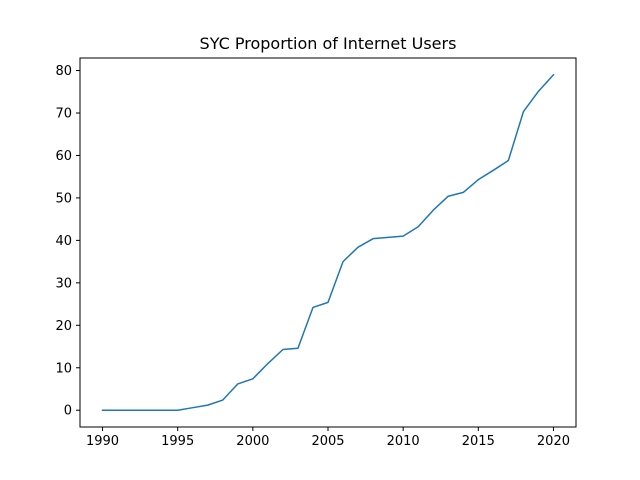 Image resolution: width=640 pixels, height=480 pixels. Describe the element at coordinates (63, 156) in the screenshot. I see `y-tick-label: 60` at that location.